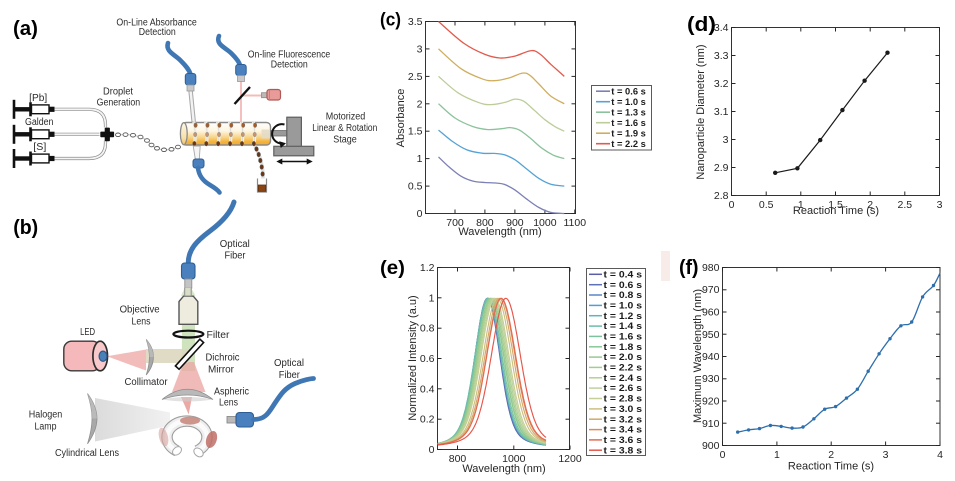 The image size is (955, 481). What do you see at coordinates (427, 329) in the screenshot?
I see `svg-text: 0.8` at bounding box center [427, 329].